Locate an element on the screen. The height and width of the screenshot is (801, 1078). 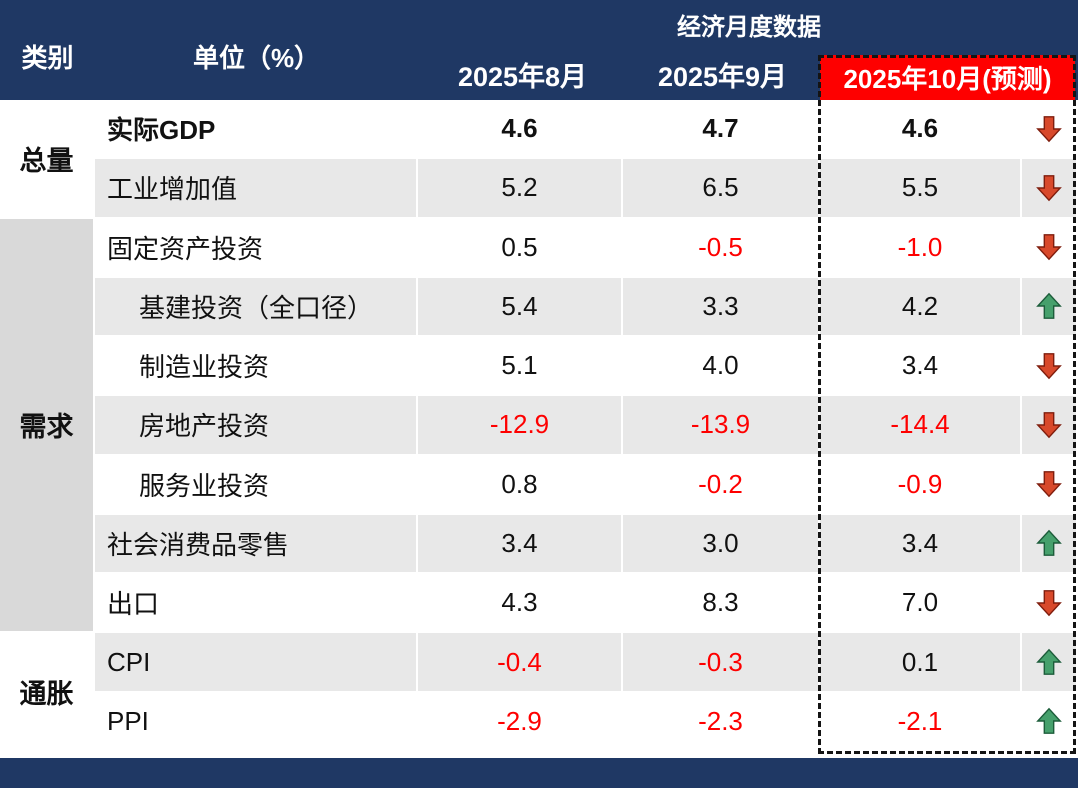
category-cell: 需求 is located at coordinates (47, 426).